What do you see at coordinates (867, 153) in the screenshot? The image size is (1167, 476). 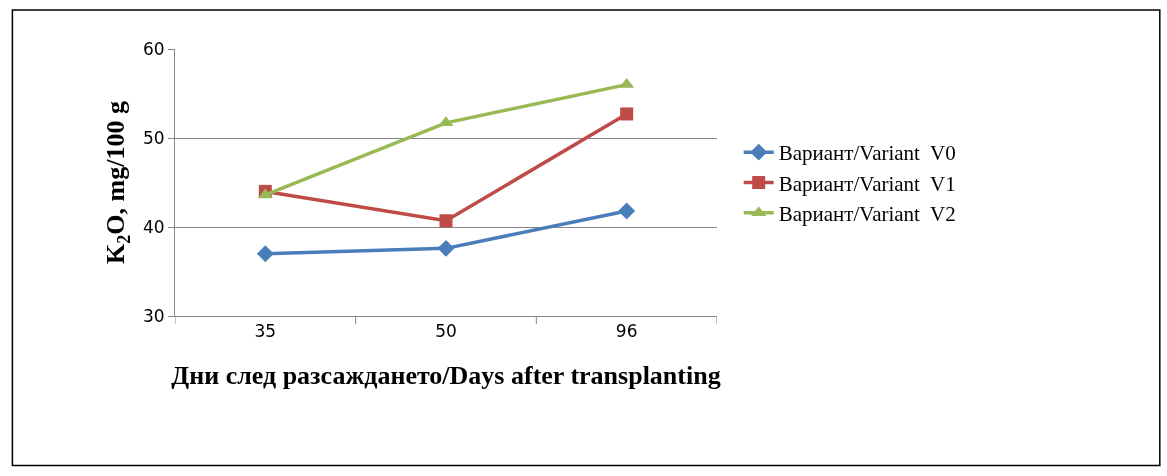 I see `legend-label: Вариант/Variant V0` at bounding box center [867, 153].